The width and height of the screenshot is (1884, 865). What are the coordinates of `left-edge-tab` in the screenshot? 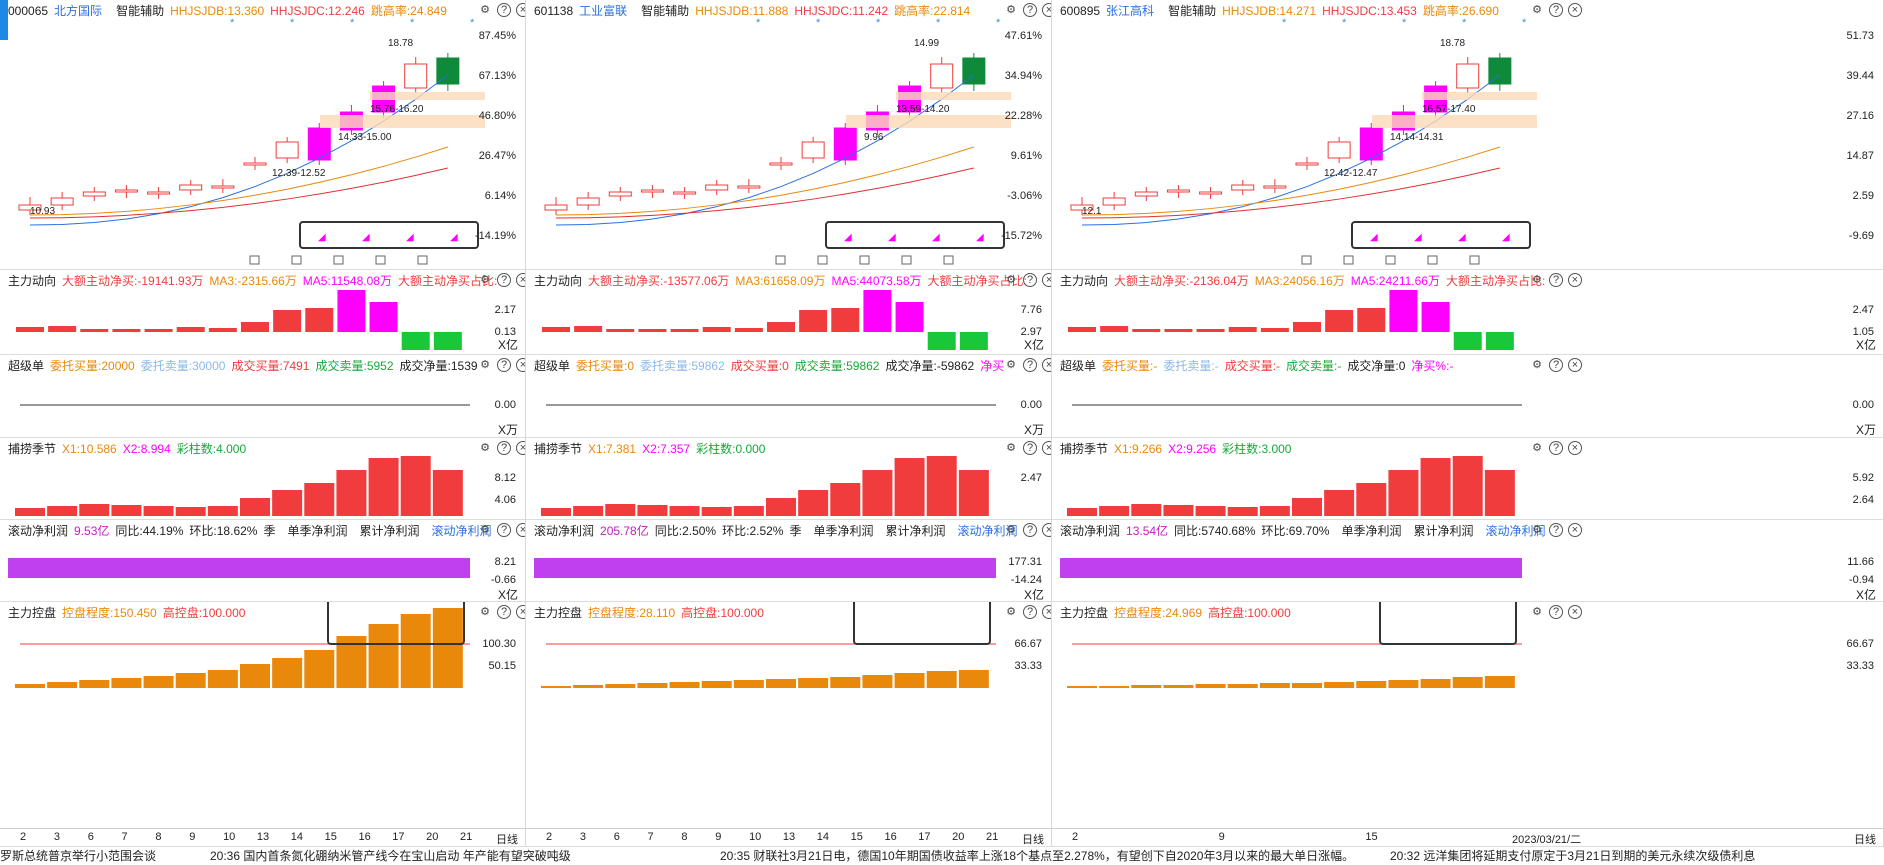 It's located at (4, 20).